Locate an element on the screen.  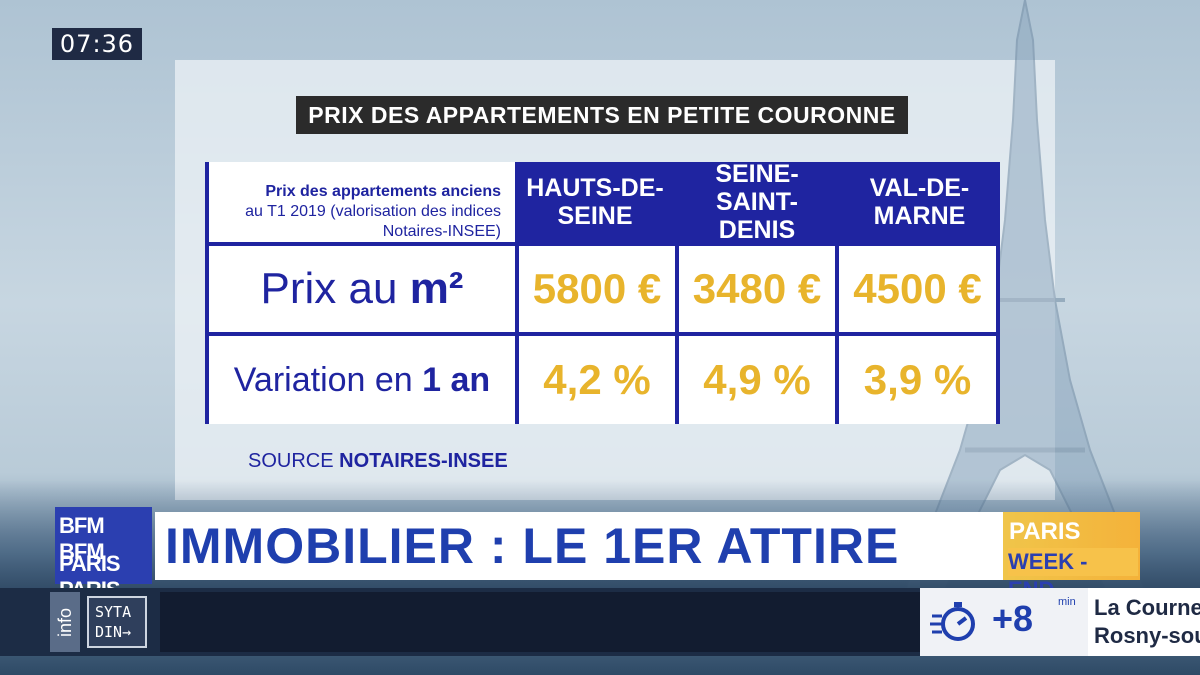
ticker-content is located at coordinates (540, 622).